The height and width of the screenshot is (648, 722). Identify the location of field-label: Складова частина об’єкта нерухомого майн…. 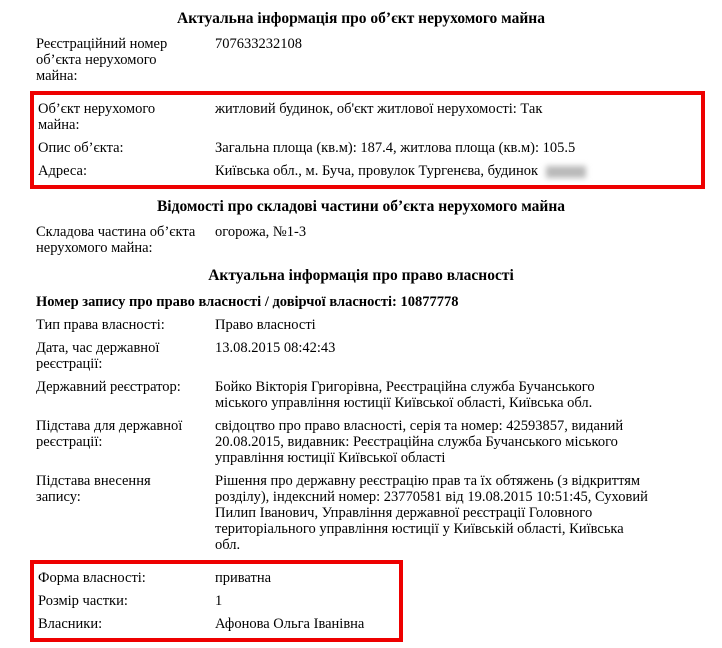
(116, 240).